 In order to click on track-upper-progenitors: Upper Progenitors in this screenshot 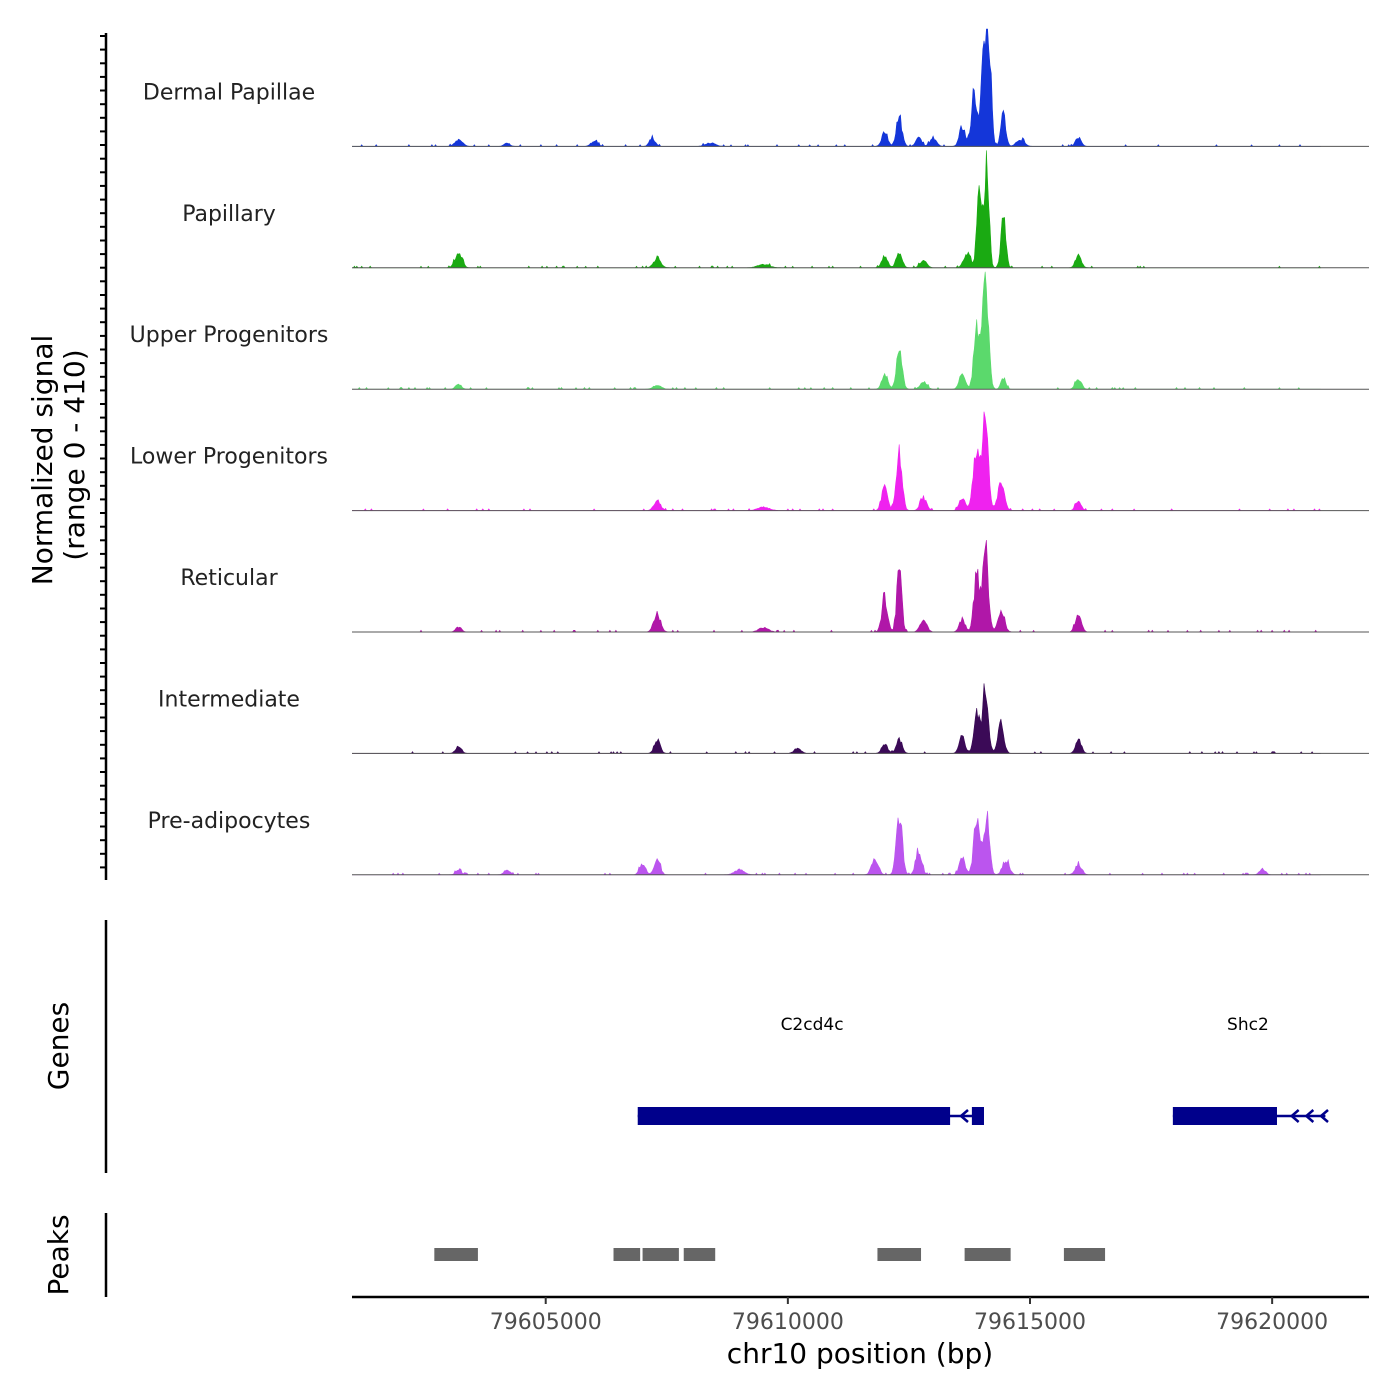, I will do `click(749, 330)`.